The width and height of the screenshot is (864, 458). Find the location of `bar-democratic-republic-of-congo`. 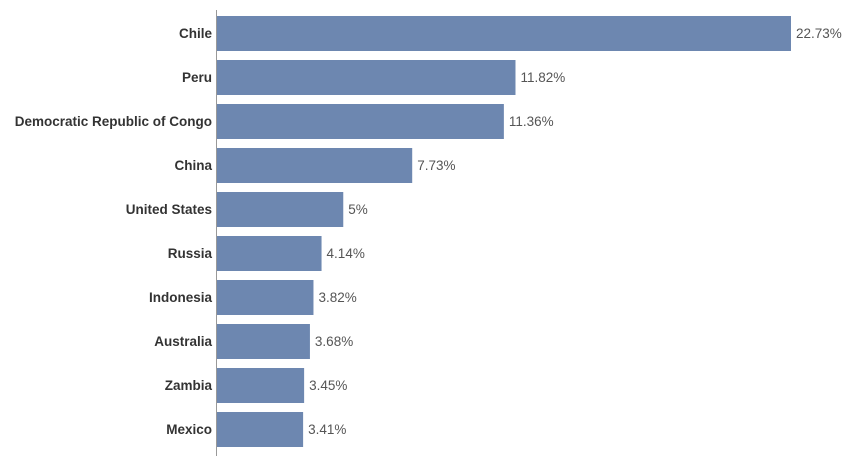

bar-democratic-republic-of-congo is located at coordinates (360, 121).